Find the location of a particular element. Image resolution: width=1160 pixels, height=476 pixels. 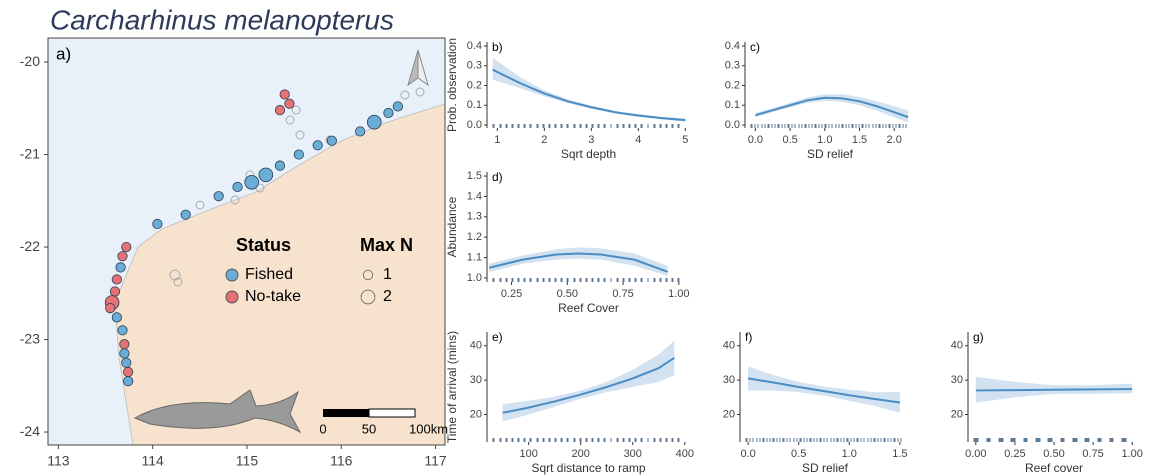

y-tick-label: 1.4 is located at coordinates (474, 196).